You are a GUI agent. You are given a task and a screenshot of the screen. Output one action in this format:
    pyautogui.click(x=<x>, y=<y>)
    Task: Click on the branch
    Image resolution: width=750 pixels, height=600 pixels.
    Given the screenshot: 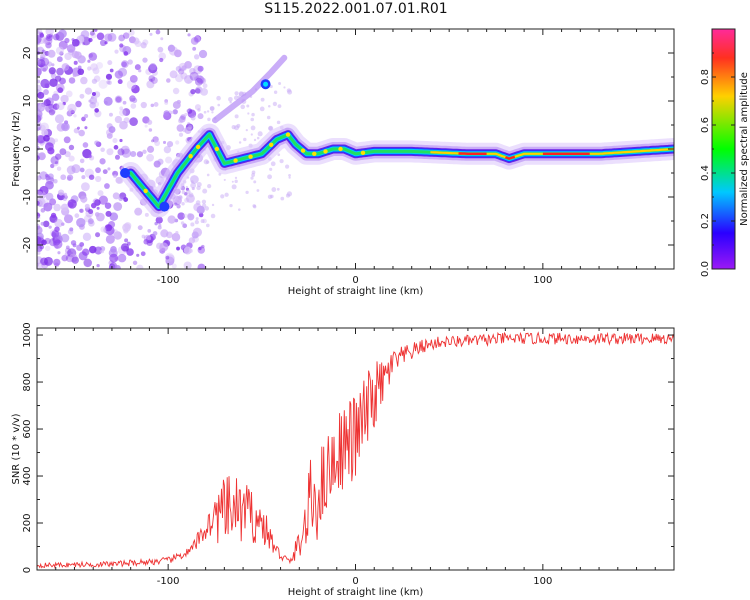 What is the action you would take?
    pyautogui.click(x=250, y=89)
    